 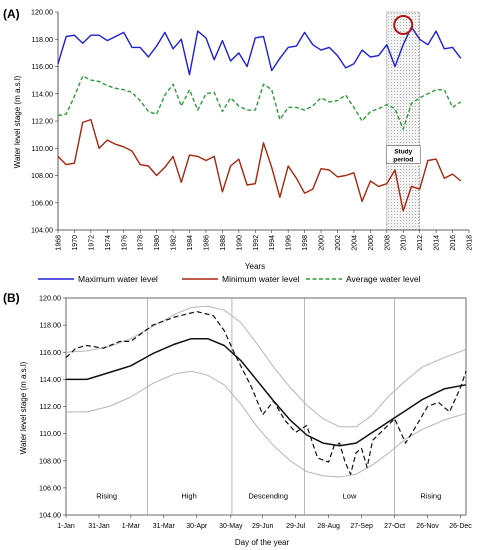 What do you see at coordinates (118, 279) in the screenshot?
I see `legend-label-max: Maximum water level` at bounding box center [118, 279].